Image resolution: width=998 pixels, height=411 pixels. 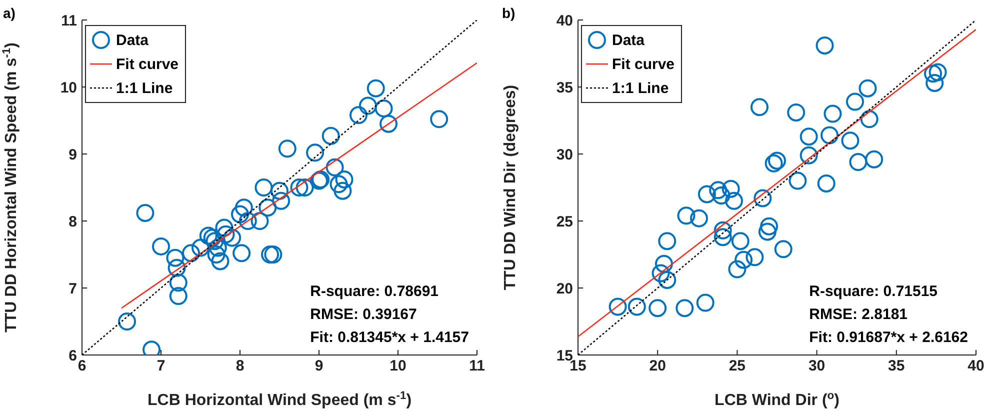 I want to click on y-tick-label: 40, so click(x=564, y=21).